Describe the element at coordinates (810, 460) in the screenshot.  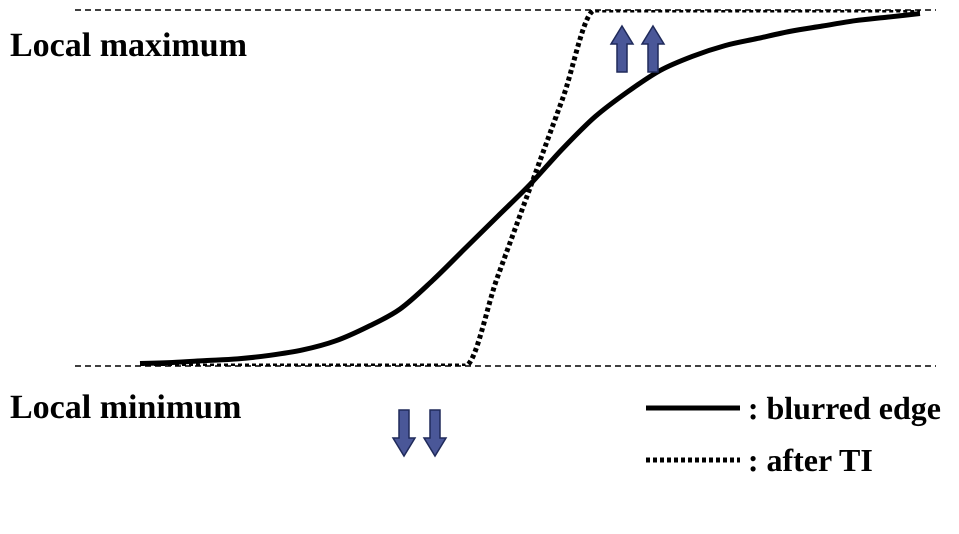
I see `legend-label: : after TI` at that location.